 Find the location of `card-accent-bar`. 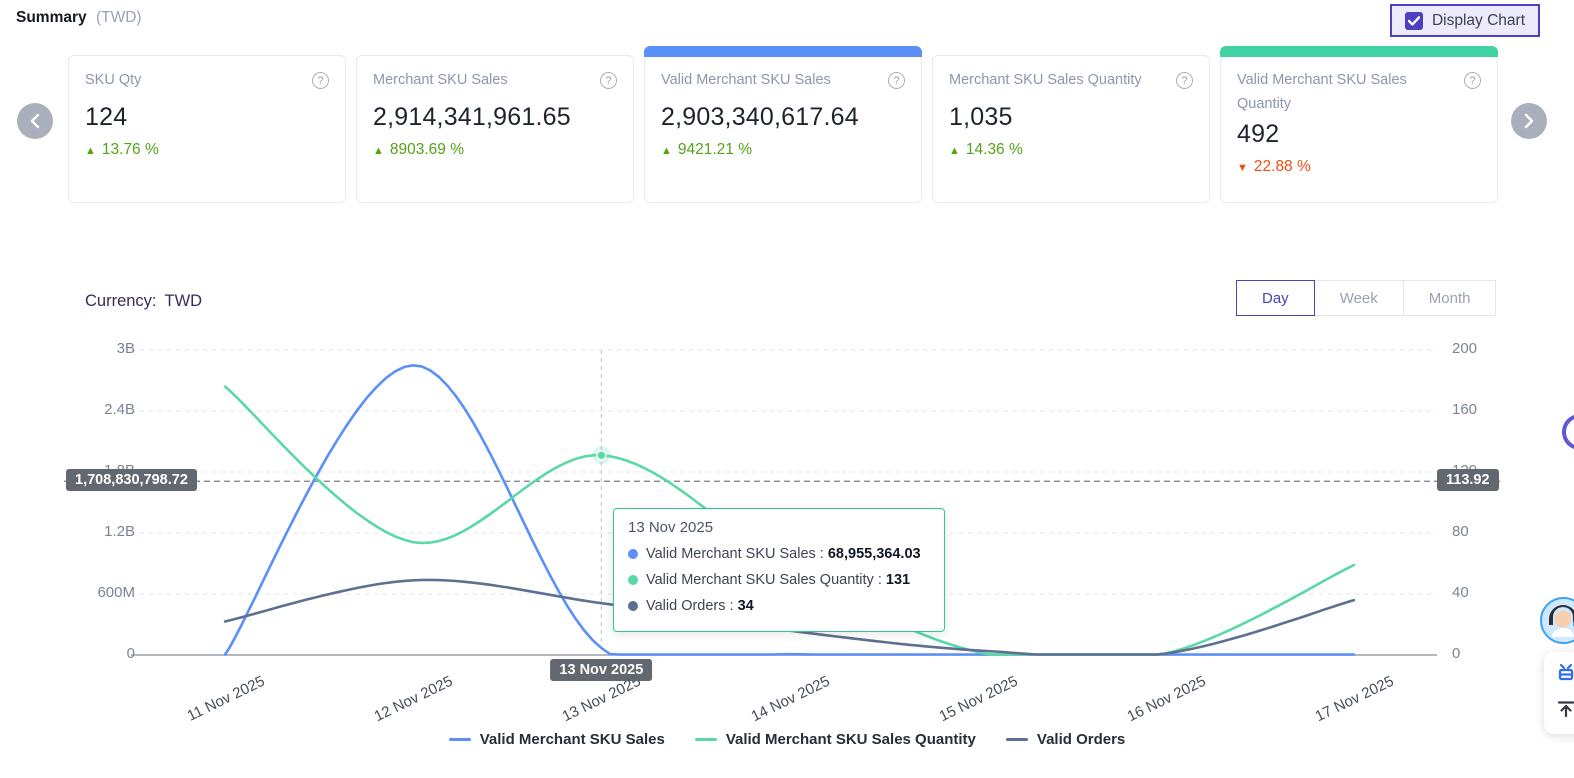

card-accent-bar is located at coordinates (783, 51).